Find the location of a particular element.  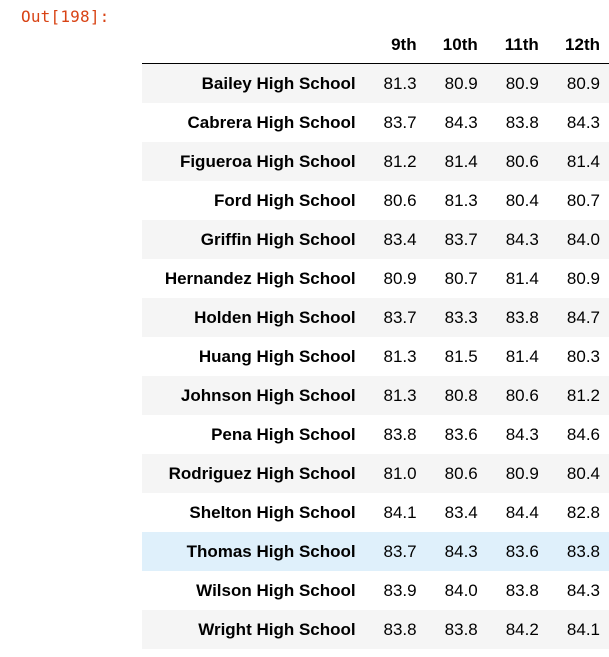

output-prompt: Out[198]: is located at coordinates (65, 16).